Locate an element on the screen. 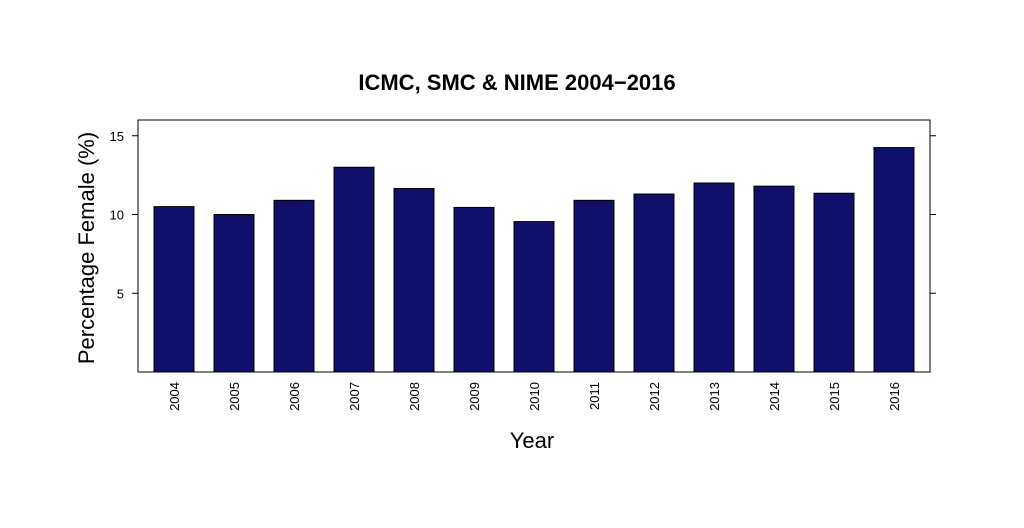  bar-2015 is located at coordinates (834, 282).